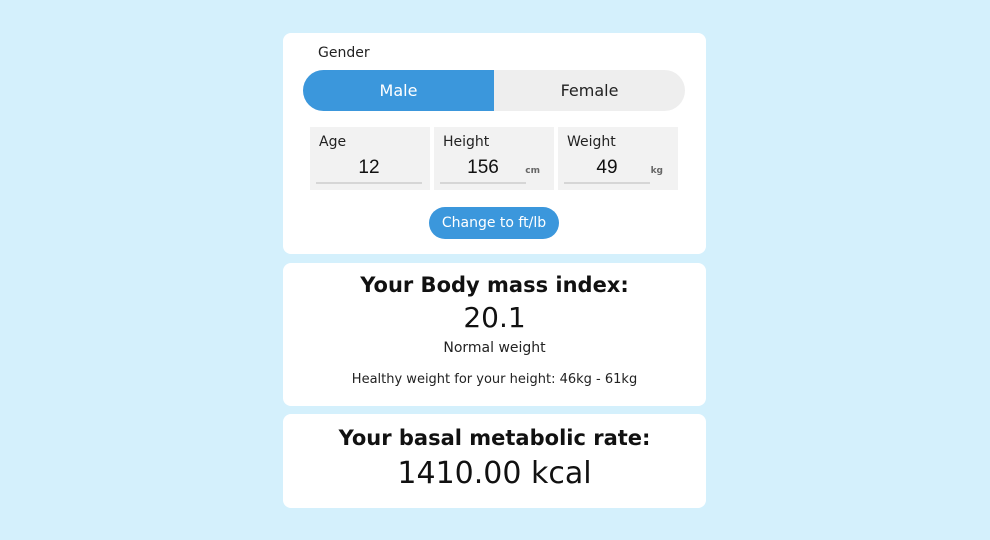  What do you see at coordinates (369, 169) in the screenshot?
I see `age-input` at bounding box center [369, 169].